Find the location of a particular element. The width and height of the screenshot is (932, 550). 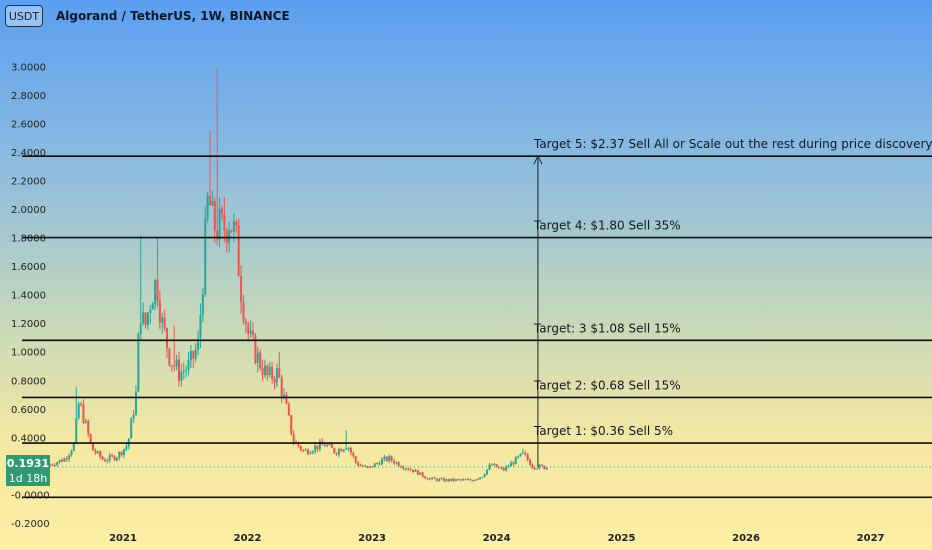

x-tick-label: 2024 is located at coordinates (497, 538).